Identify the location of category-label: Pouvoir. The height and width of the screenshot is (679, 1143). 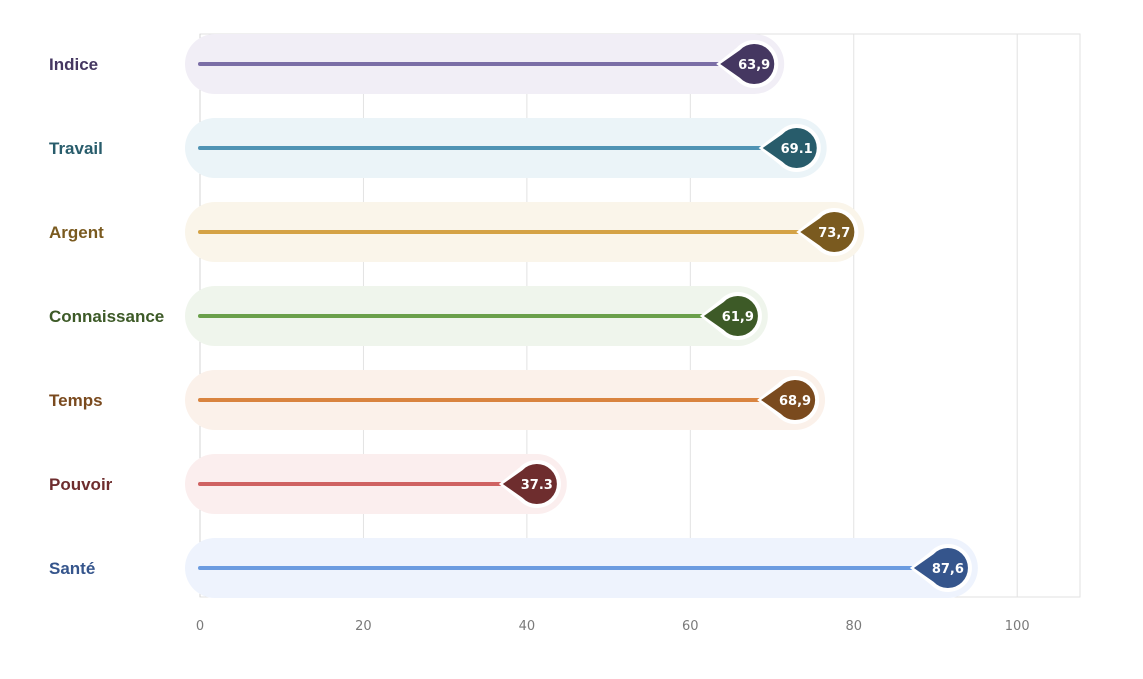
(81, 484).